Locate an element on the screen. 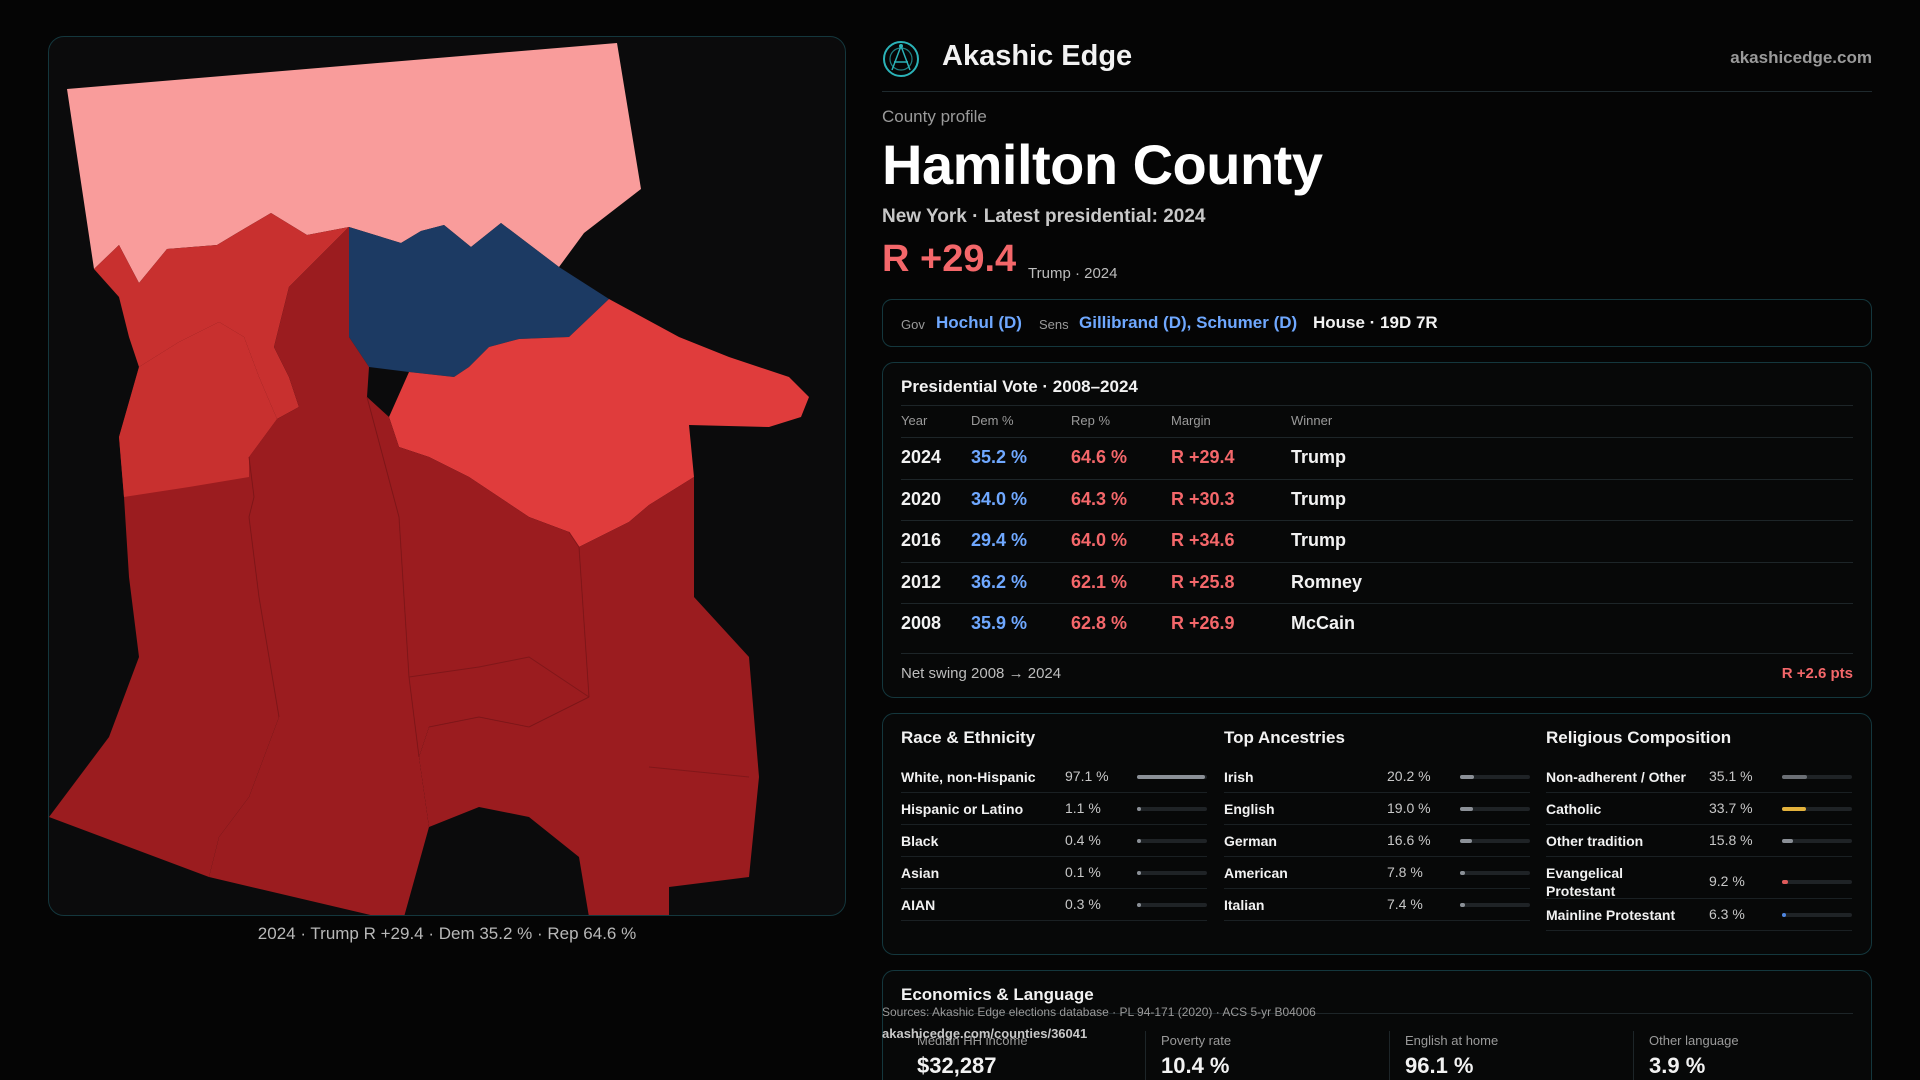 The image size is (1920, 1080). race-row-value: 0.1 % is located at coordinates (1083, 872).